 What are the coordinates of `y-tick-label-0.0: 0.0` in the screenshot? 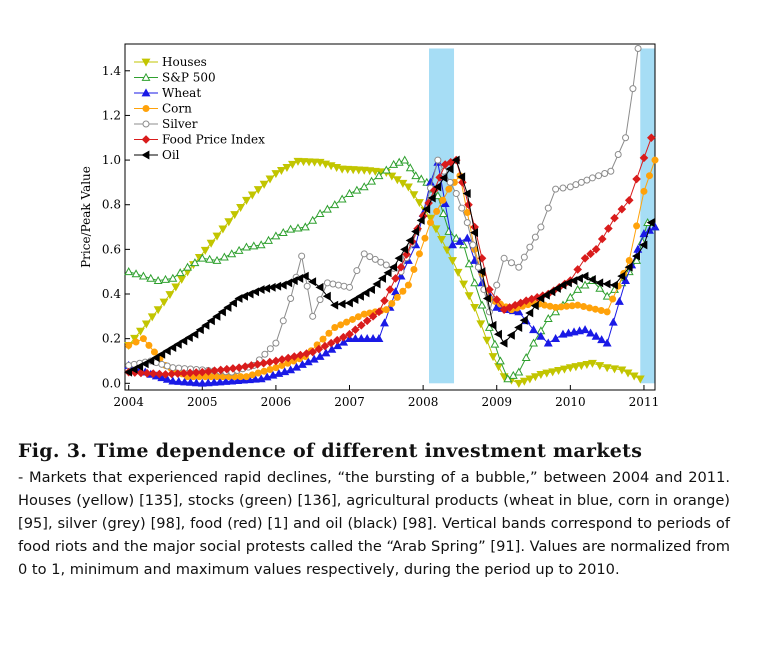 It's located at (111, 383).